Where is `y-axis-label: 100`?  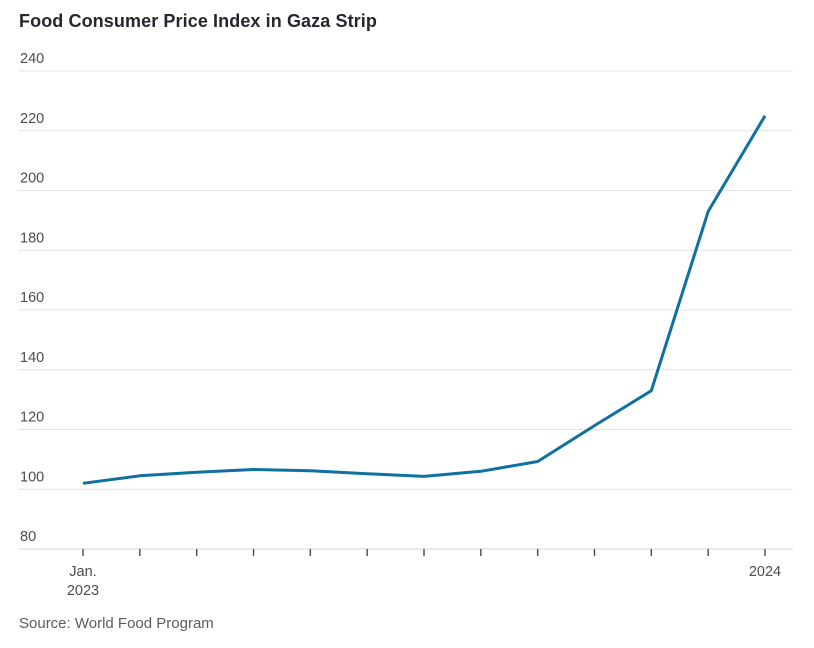 y-axis-label: 100 is located at coordinates (32, 477).